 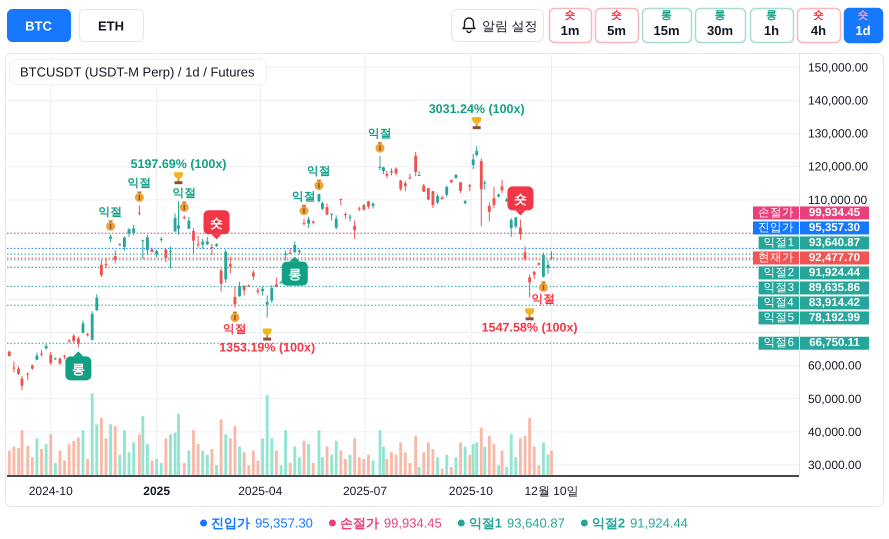 What do you see at coordinates (476, 109) in the screenshot?
I see `note: 3031.24% (100x)` at bounding box center [476, 109].